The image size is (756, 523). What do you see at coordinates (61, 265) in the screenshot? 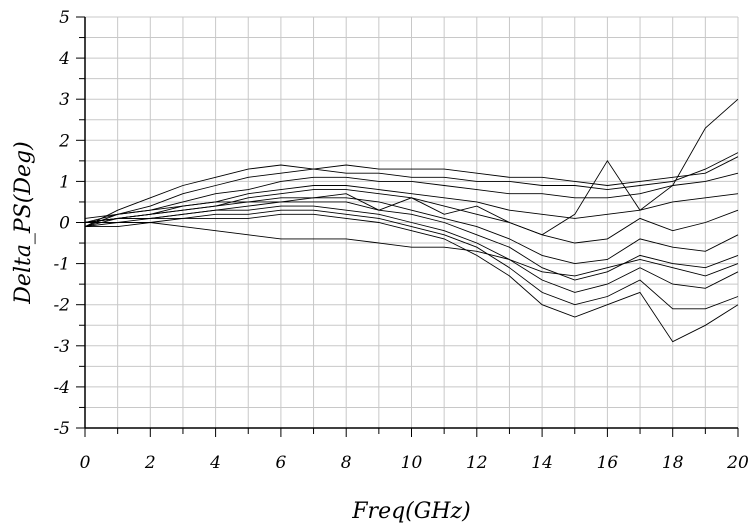
I see `y-tick-label: -1` at bounding box center [61, 265].